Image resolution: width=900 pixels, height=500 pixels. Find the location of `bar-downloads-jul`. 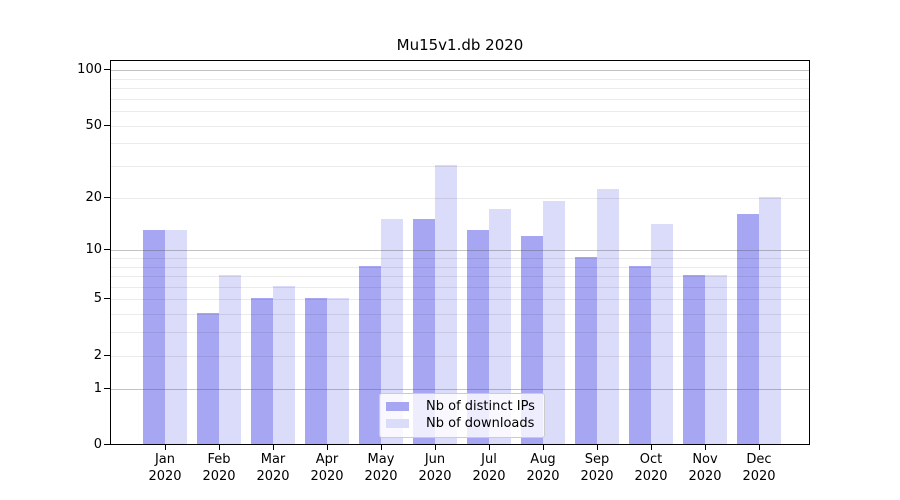

bar-downloads-jul is located at coordinates (500, 326).